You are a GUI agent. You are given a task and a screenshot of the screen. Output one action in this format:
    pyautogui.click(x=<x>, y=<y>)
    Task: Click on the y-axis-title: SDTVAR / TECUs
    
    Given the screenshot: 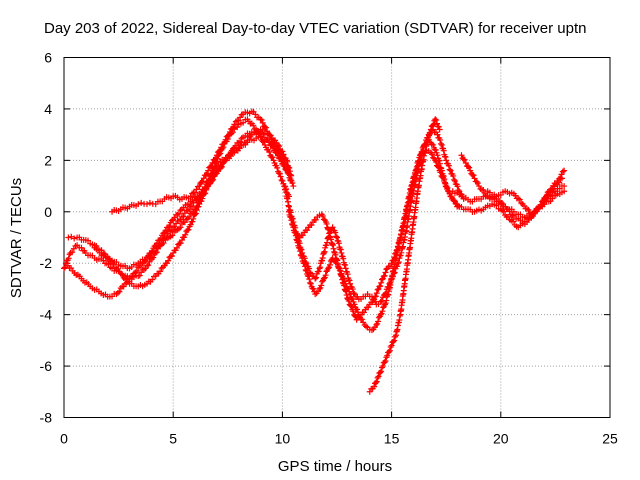 What is the action you would take?
    pyautogui.click(x=16, y=238)
    